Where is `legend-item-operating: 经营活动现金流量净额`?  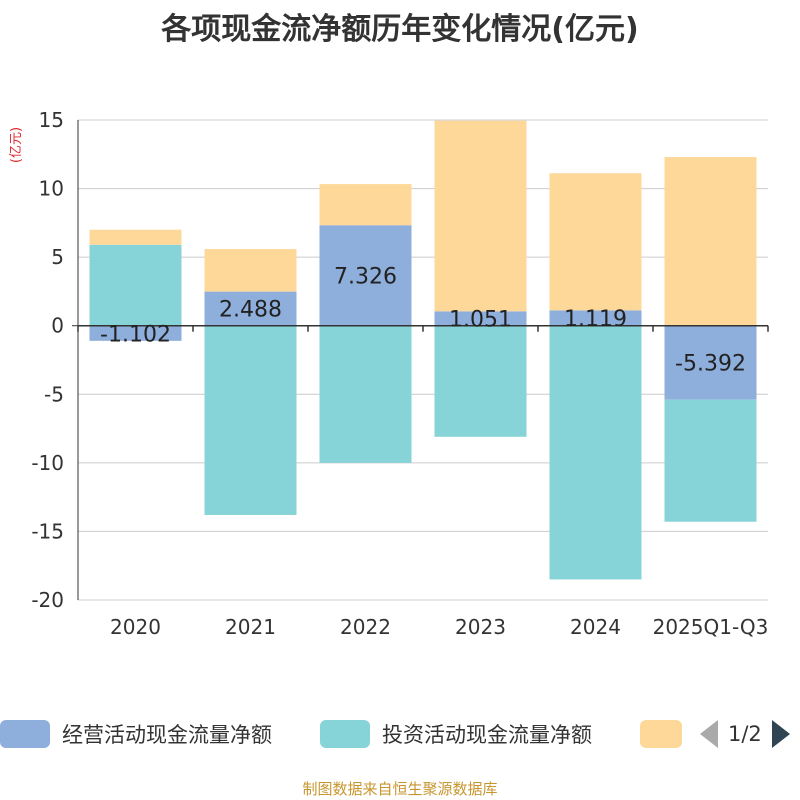
legend-item-operating: 经营活动现金流量净额 is located at coordinates (136, 734).